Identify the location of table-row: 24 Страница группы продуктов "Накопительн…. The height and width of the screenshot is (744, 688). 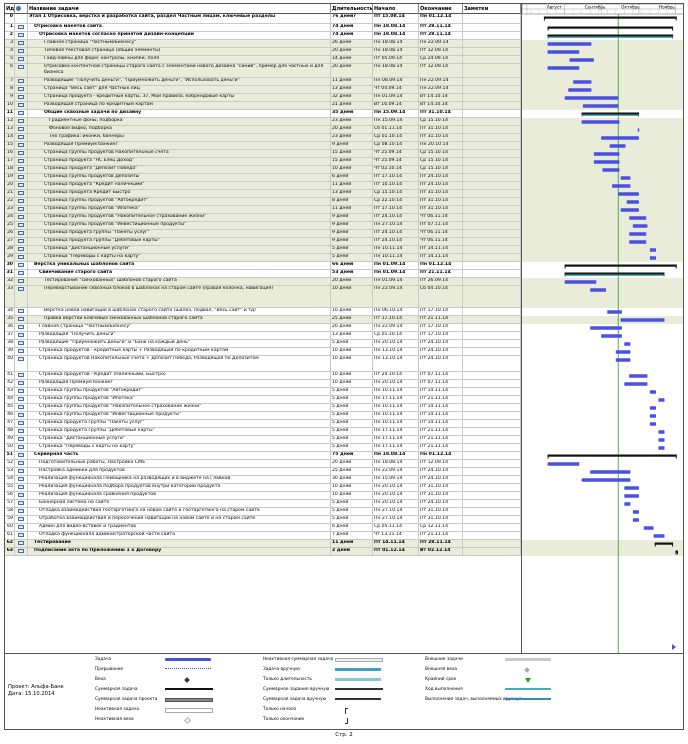
(263, 218).